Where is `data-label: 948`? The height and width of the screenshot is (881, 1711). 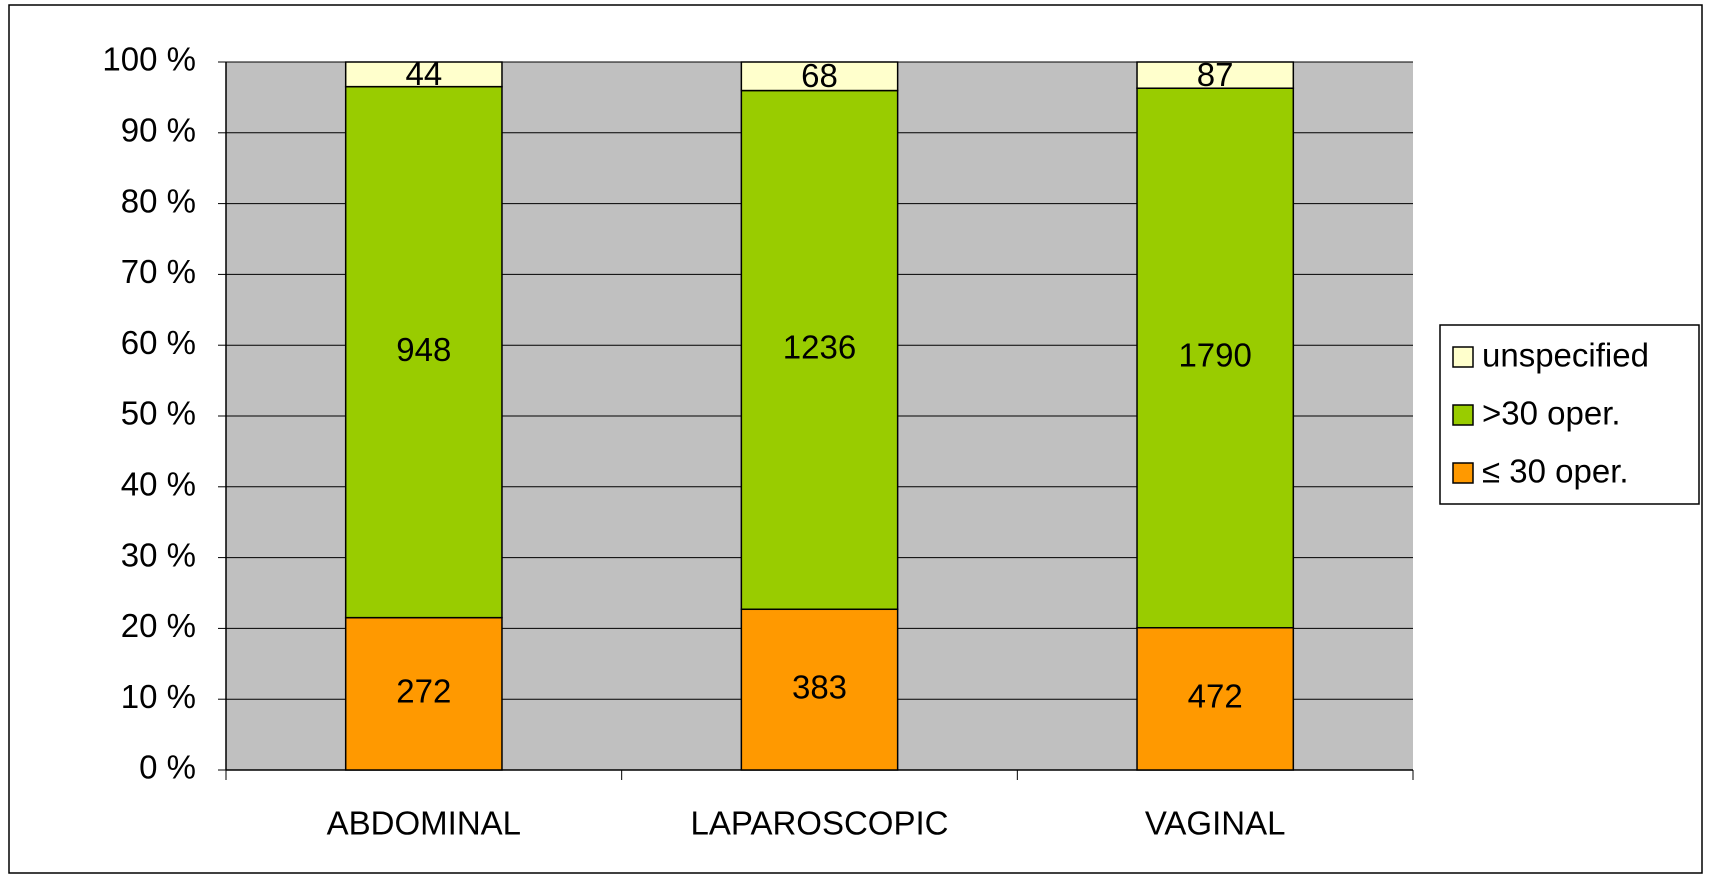
data-label: 948 is located at coordinates (423, 349).